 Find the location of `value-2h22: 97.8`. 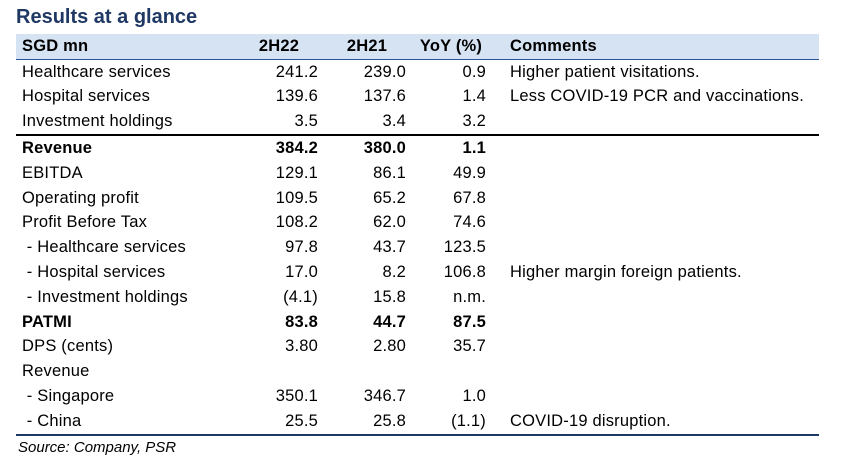

value-2h22: 97.8 is located at coordinates (301, 247).